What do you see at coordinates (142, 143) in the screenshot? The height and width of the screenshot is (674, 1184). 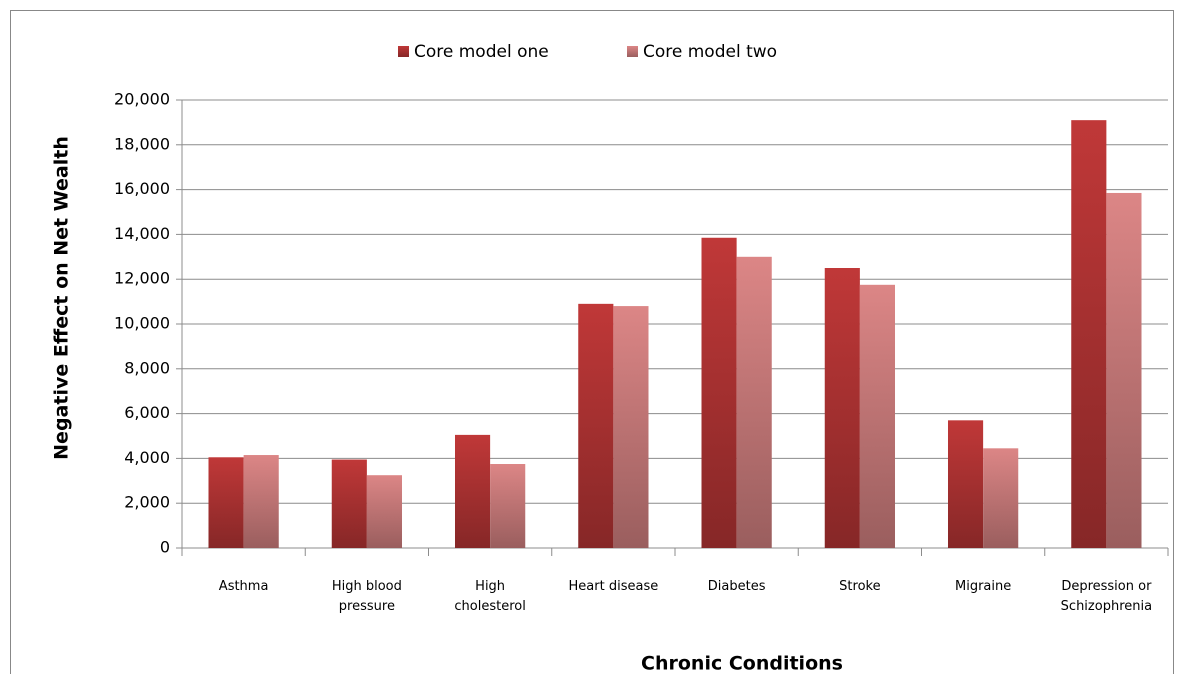 I see `y-tick-label: 18,000` at bounding box center [142, 143].